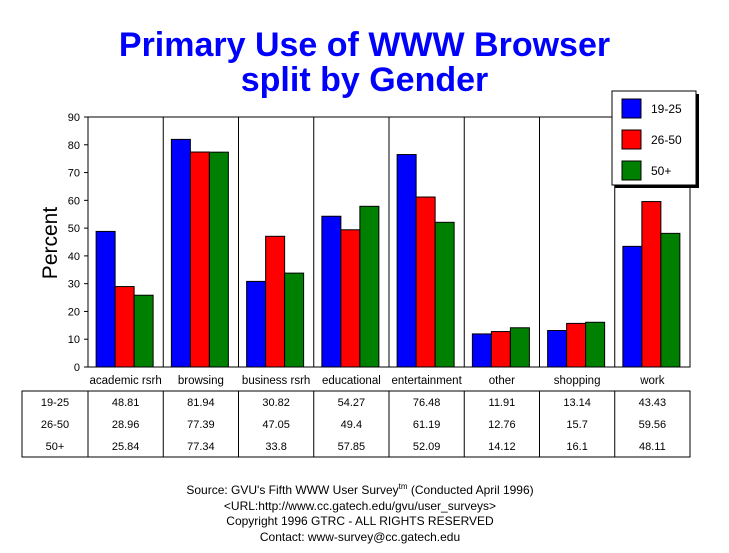 The image size is (729, 553). Describe the element at coordinates (577, 403) in the screenshot. I see `table-cell: 13.14` at that location.